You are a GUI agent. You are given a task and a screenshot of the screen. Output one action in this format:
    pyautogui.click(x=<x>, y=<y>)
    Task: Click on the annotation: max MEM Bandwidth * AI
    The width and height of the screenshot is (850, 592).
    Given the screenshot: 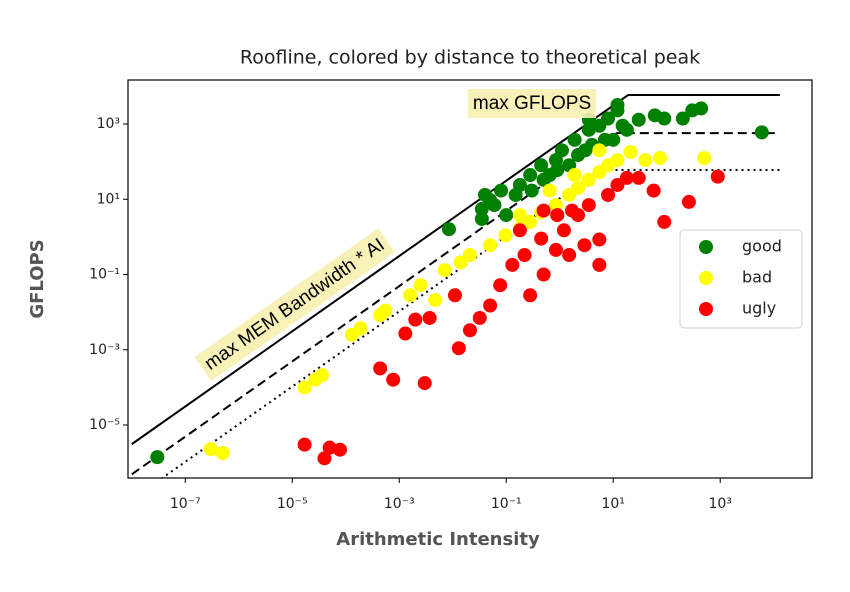 What is the action you would take?
    pyautogui.click(x=294, y=304)
    